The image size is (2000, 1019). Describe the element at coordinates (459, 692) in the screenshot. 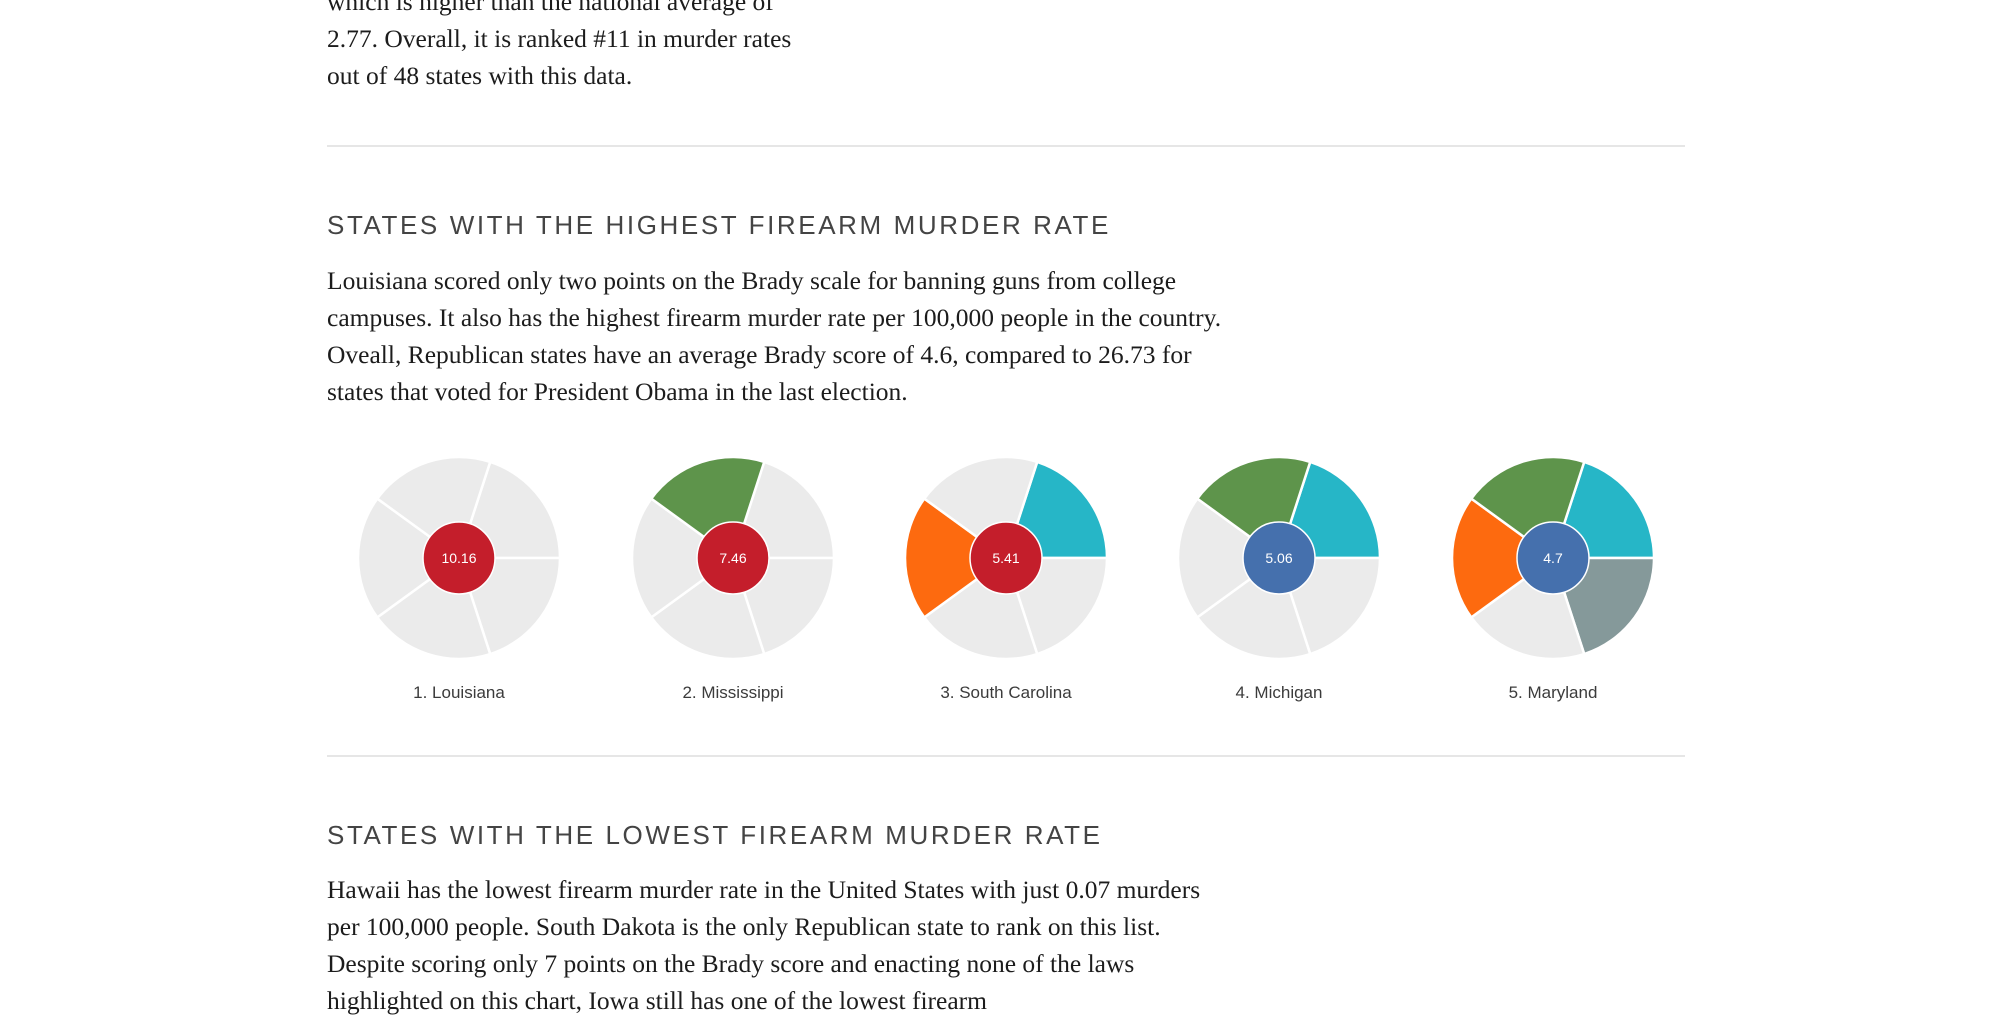

I see `state-label: 1. Louisiana` at that location.